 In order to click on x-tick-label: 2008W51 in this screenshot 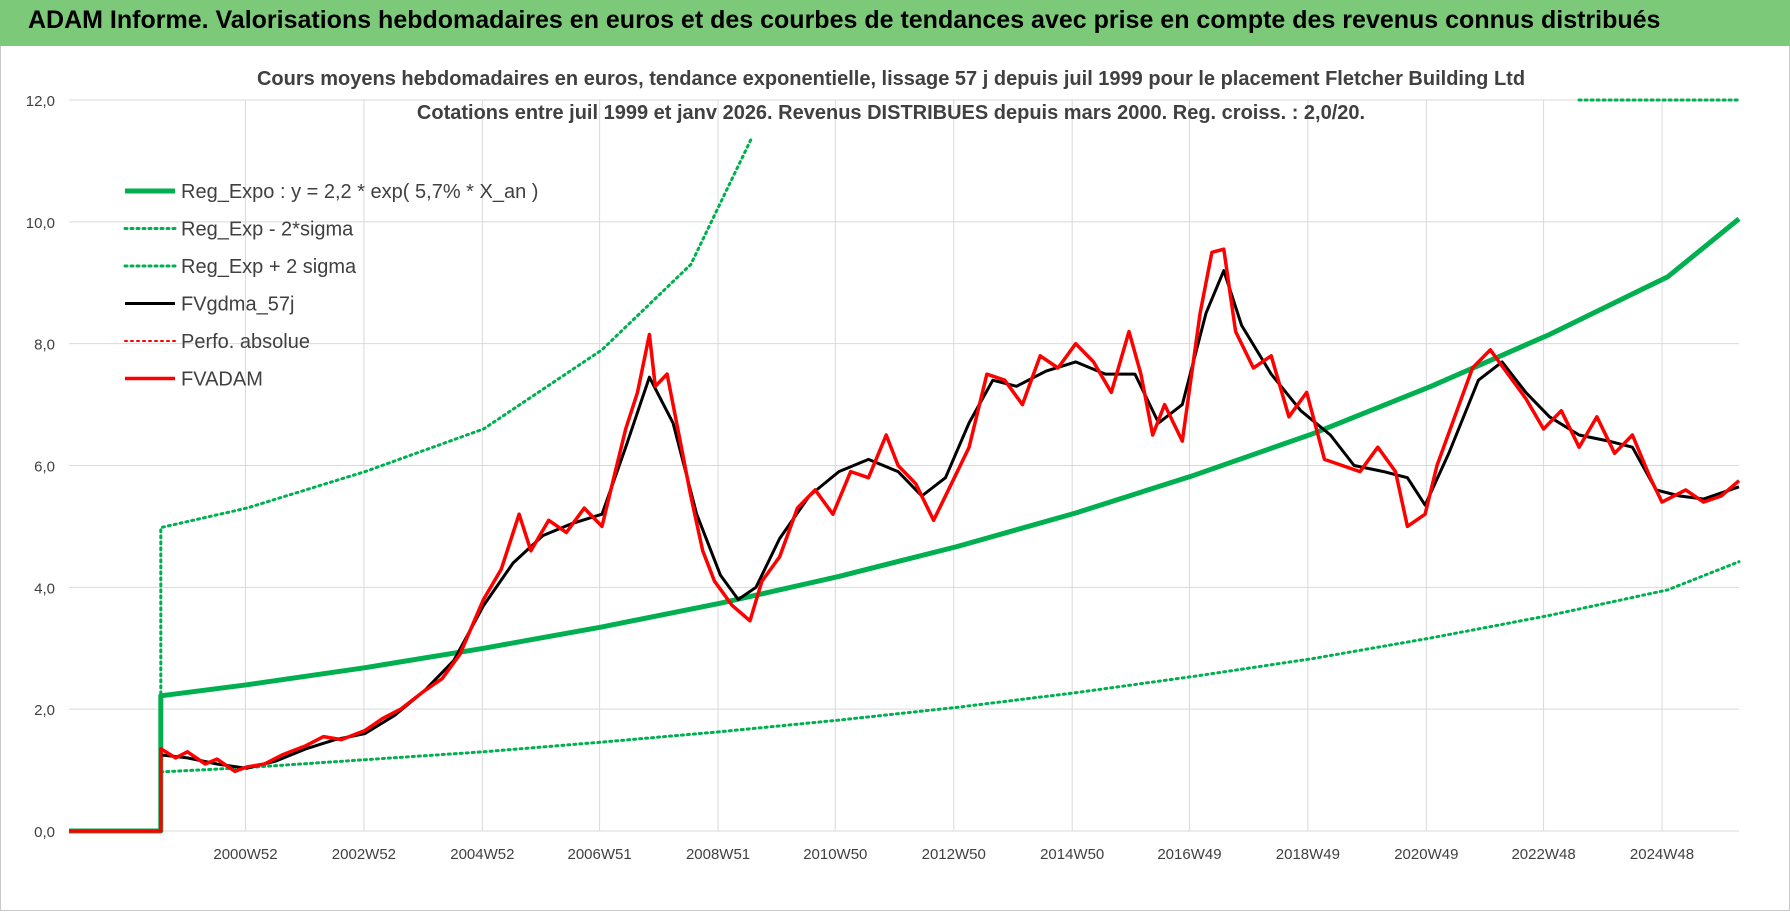, I will do `click(718, 854)`.